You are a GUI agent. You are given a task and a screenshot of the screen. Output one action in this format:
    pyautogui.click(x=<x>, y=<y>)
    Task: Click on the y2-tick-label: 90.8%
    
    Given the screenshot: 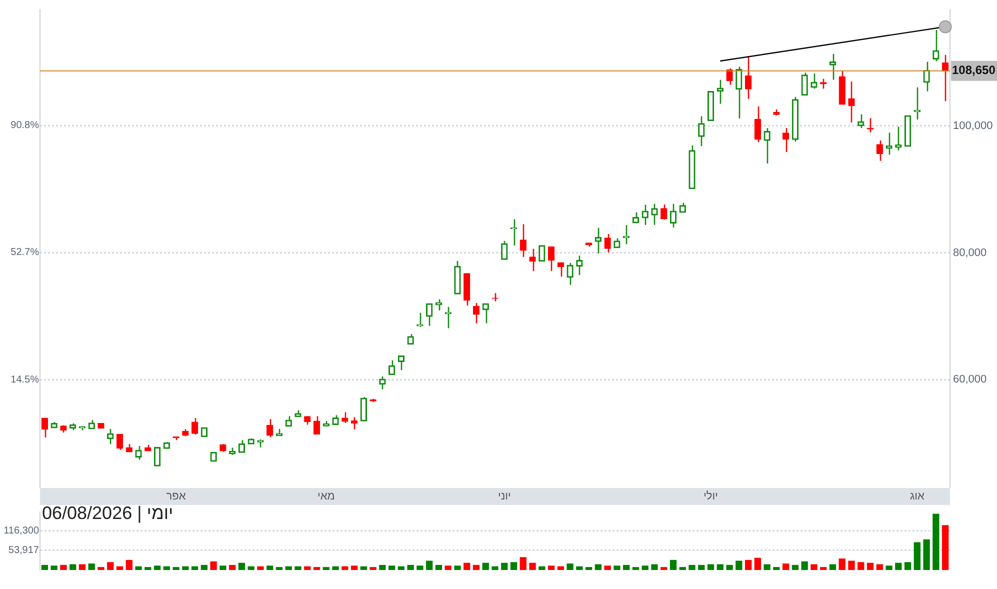 What is the action you would take?
    pyautogui.click(x=25, y=126)
    